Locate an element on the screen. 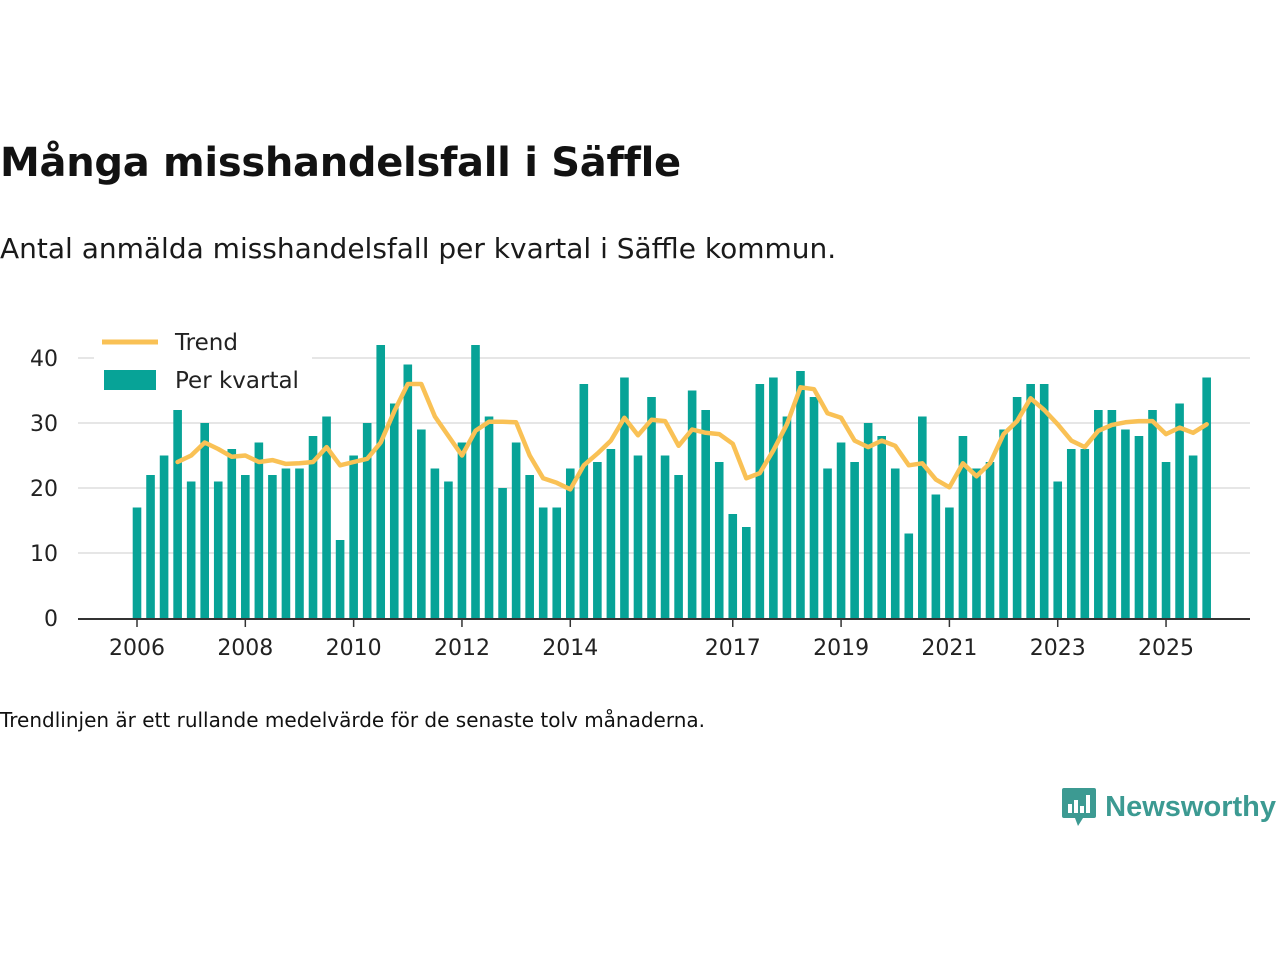  x-tick-label: 2006 is located at coordinates (137, 648).